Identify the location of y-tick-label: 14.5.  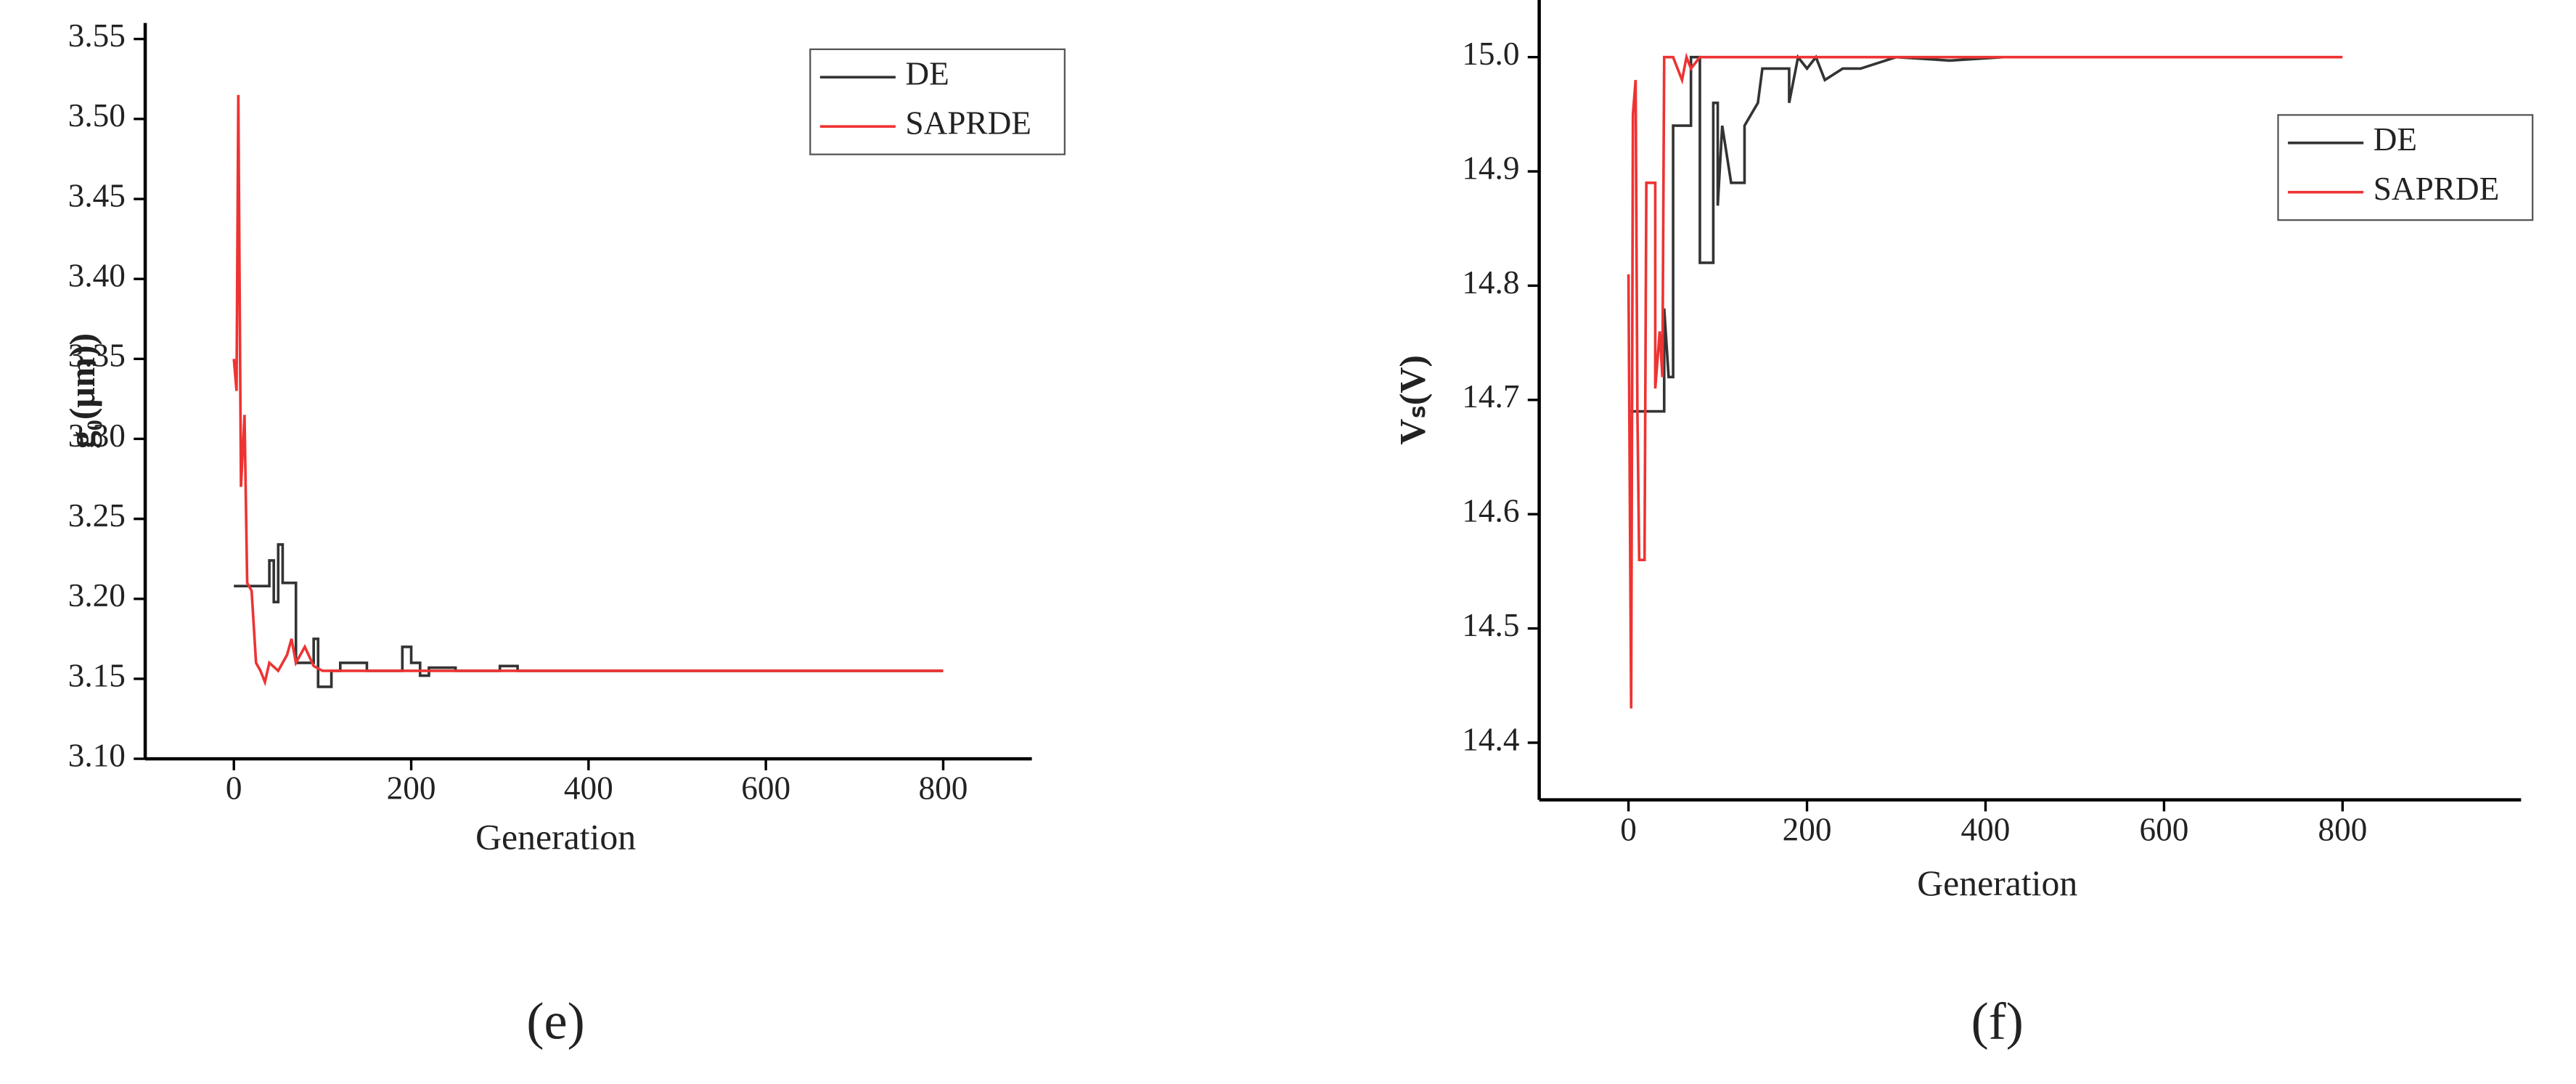
(1491, 625).